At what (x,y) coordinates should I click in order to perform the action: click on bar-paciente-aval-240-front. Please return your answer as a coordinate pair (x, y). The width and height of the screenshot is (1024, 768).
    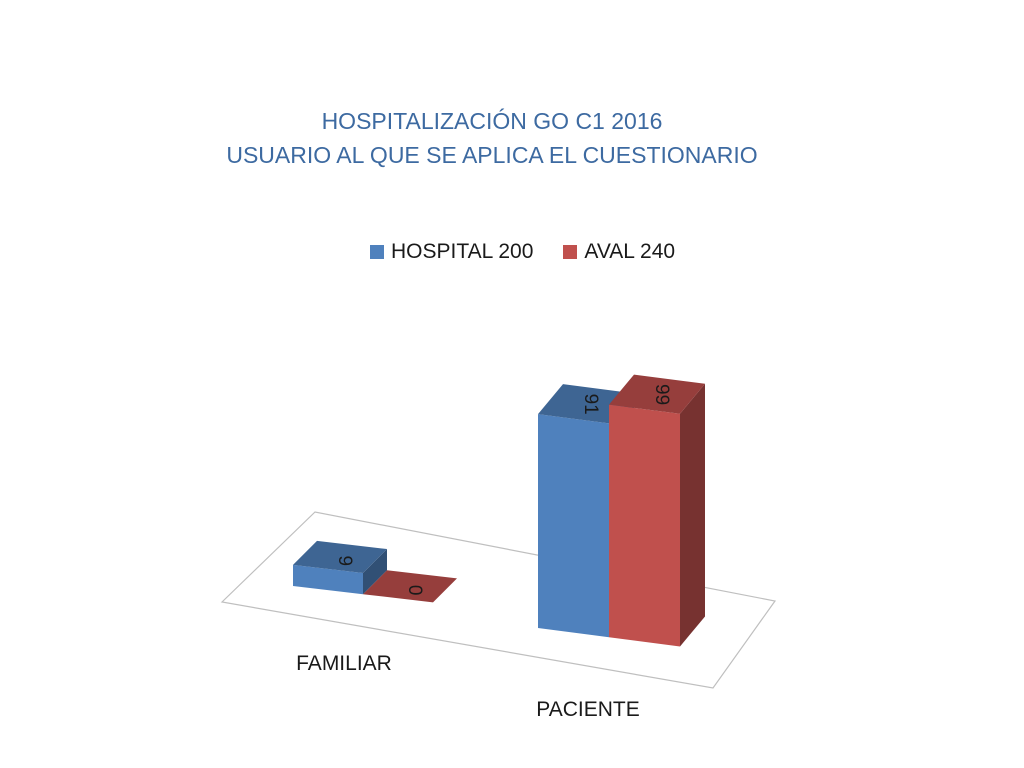
    Looking at the image, I should click on (644, 525).